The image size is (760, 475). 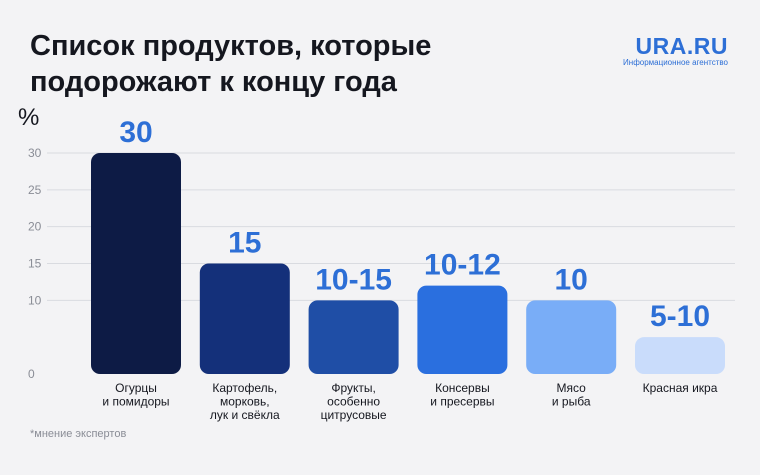 I want to click on y-axis-label: %, so click(x=28, y=117).